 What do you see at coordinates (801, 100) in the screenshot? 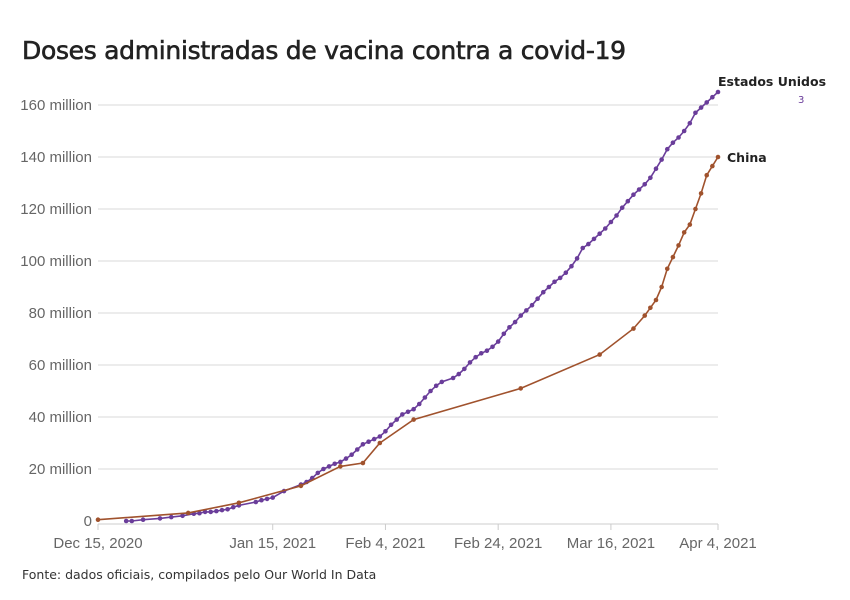
I see `annotation: 3` at bounding box center [801, 100].